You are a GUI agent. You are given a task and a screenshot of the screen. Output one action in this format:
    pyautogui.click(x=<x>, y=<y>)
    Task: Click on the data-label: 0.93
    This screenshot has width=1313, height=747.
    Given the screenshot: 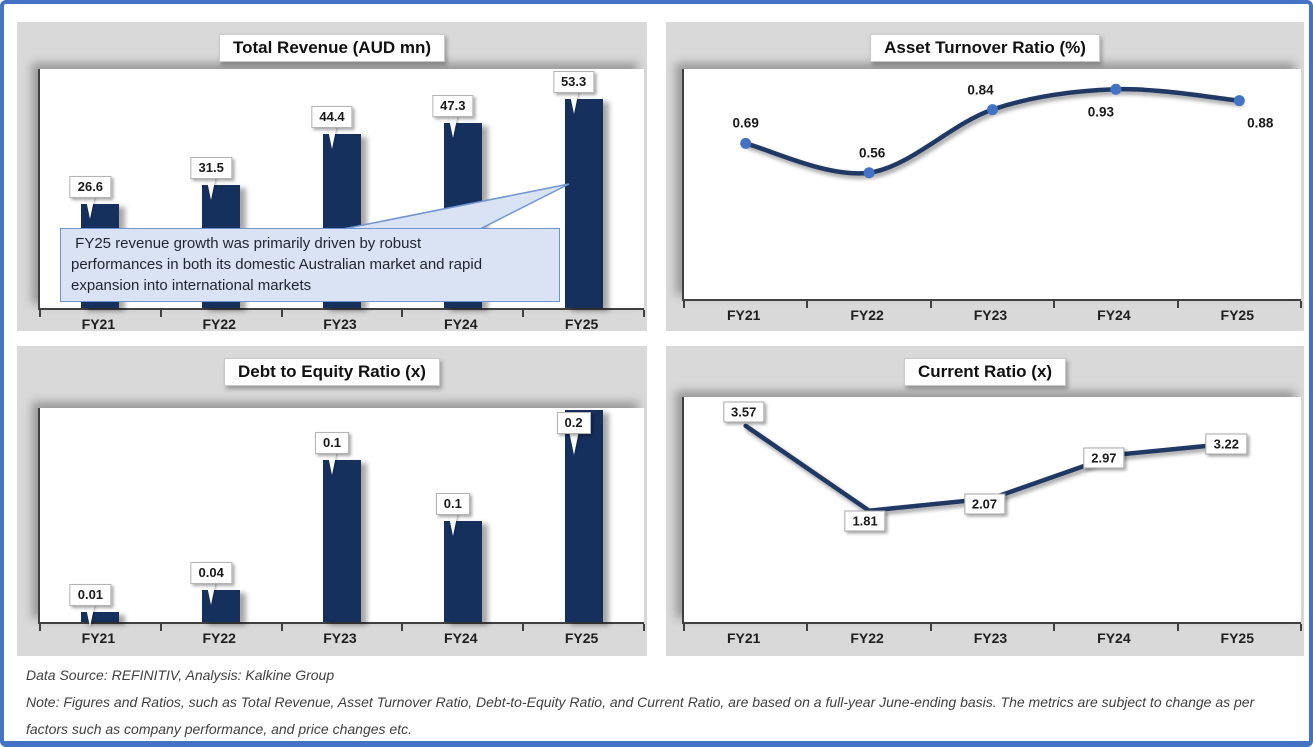 What is the action you would take?
    pyautogui.click(x=1101, y=112)
    